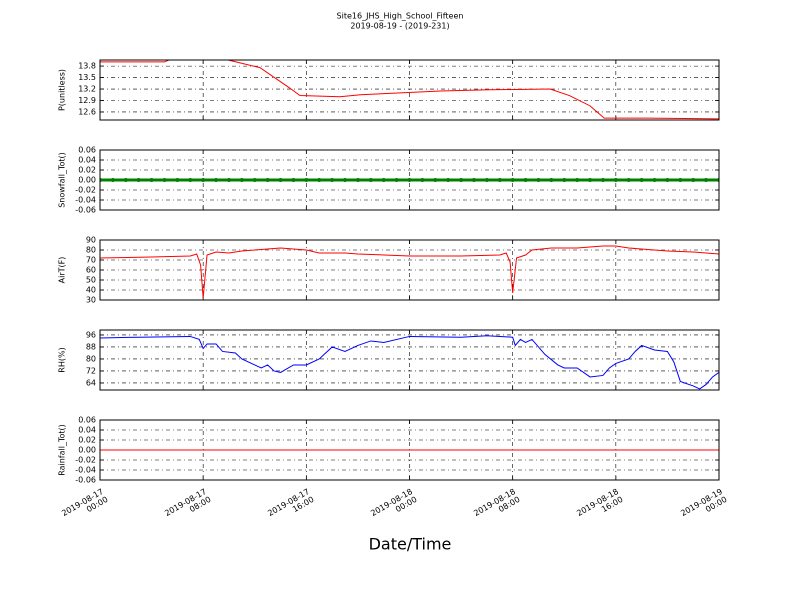 The height and width of the screenshot is (600, 800). What do you see at coordinates (91, 370) in the screenshot?
I see `y-tick-label: 72` at bounding box center [91, 370].